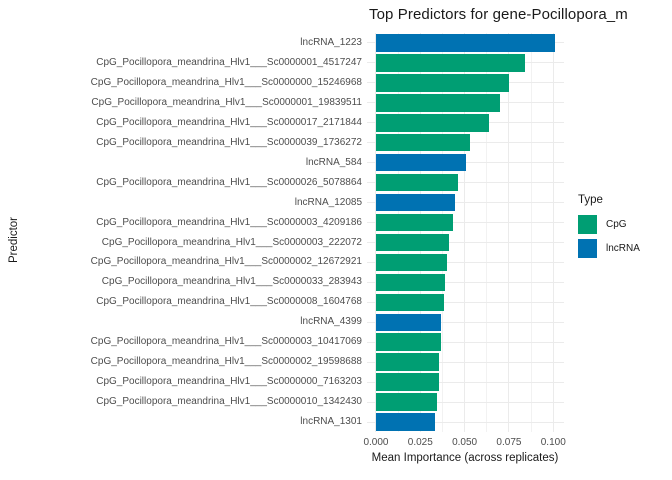 The height and width of the screenshot is (480, 672). Describe the element at coordinates (331, 322) in the screenshot. I see `y-tick-label: lncRNA_4399` at that location.